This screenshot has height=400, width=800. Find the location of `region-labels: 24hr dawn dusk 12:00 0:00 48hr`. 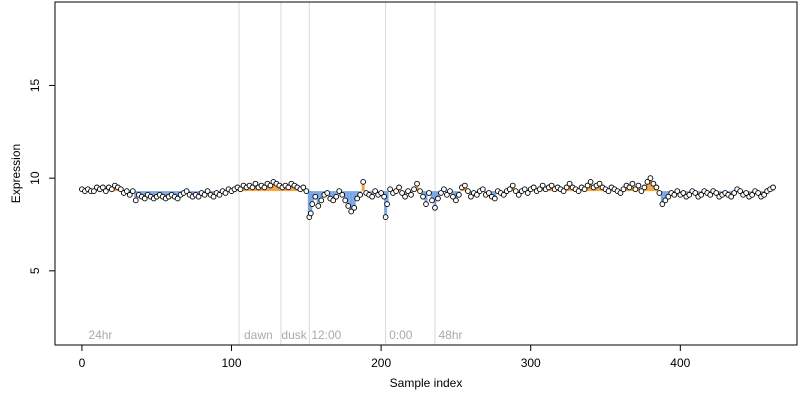

region-labels: 24hr dawn dusk 12:00 0:00 48hr is located at coordinates (275, 335).